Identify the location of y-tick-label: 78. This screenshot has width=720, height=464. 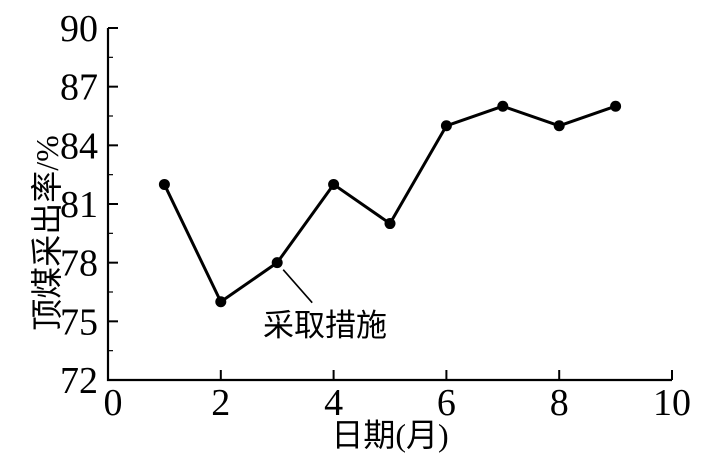
(79, 264).